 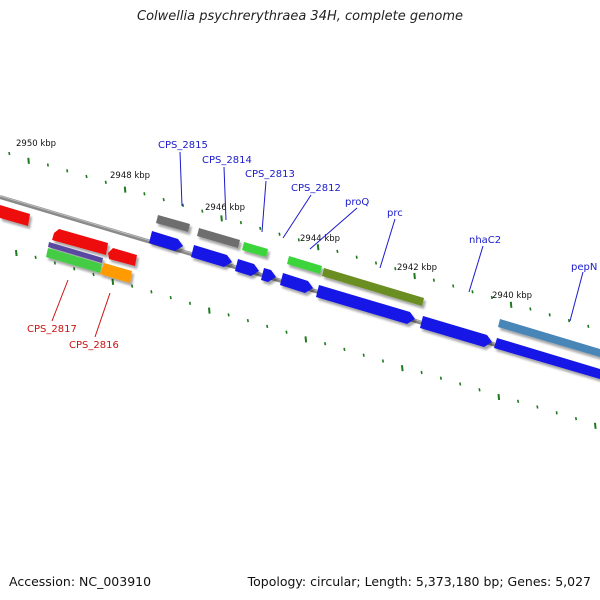 I want to click on gene-proq-feature, so click(x=373, y=287).